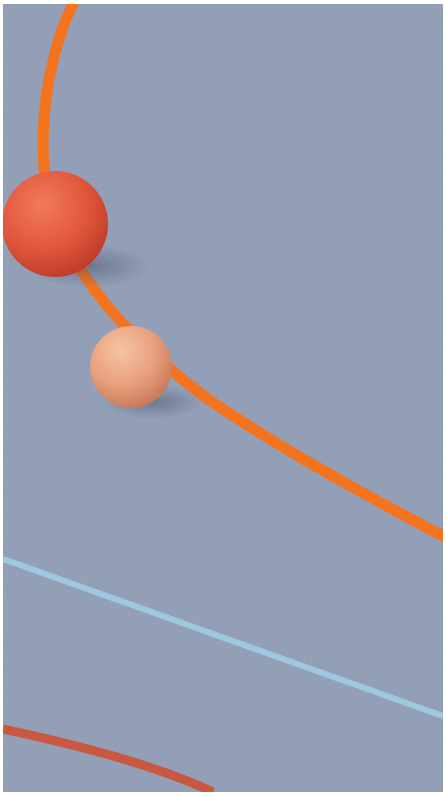 The height and width of the screenshot is (796, 446). Describe the element at coordinates (109, 758) in the screenshot. I see `red-brown-curved-line` at that location.